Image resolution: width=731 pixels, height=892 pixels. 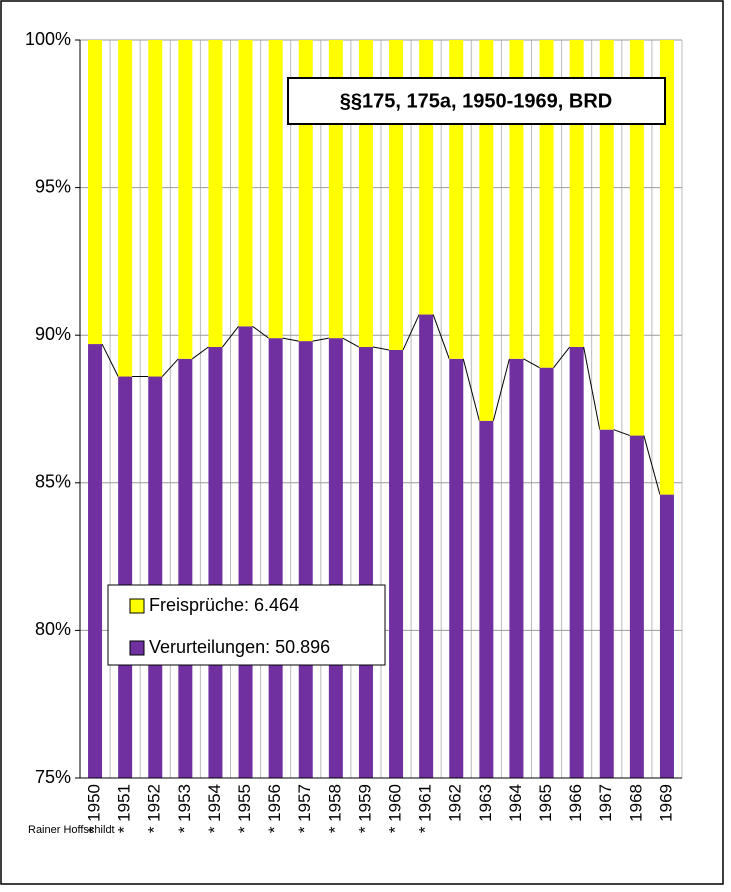 What do you see at coordinates (53, 482) in the screenshot?
I see `y-tick-label: 85%` at bounding box center [53, 482].